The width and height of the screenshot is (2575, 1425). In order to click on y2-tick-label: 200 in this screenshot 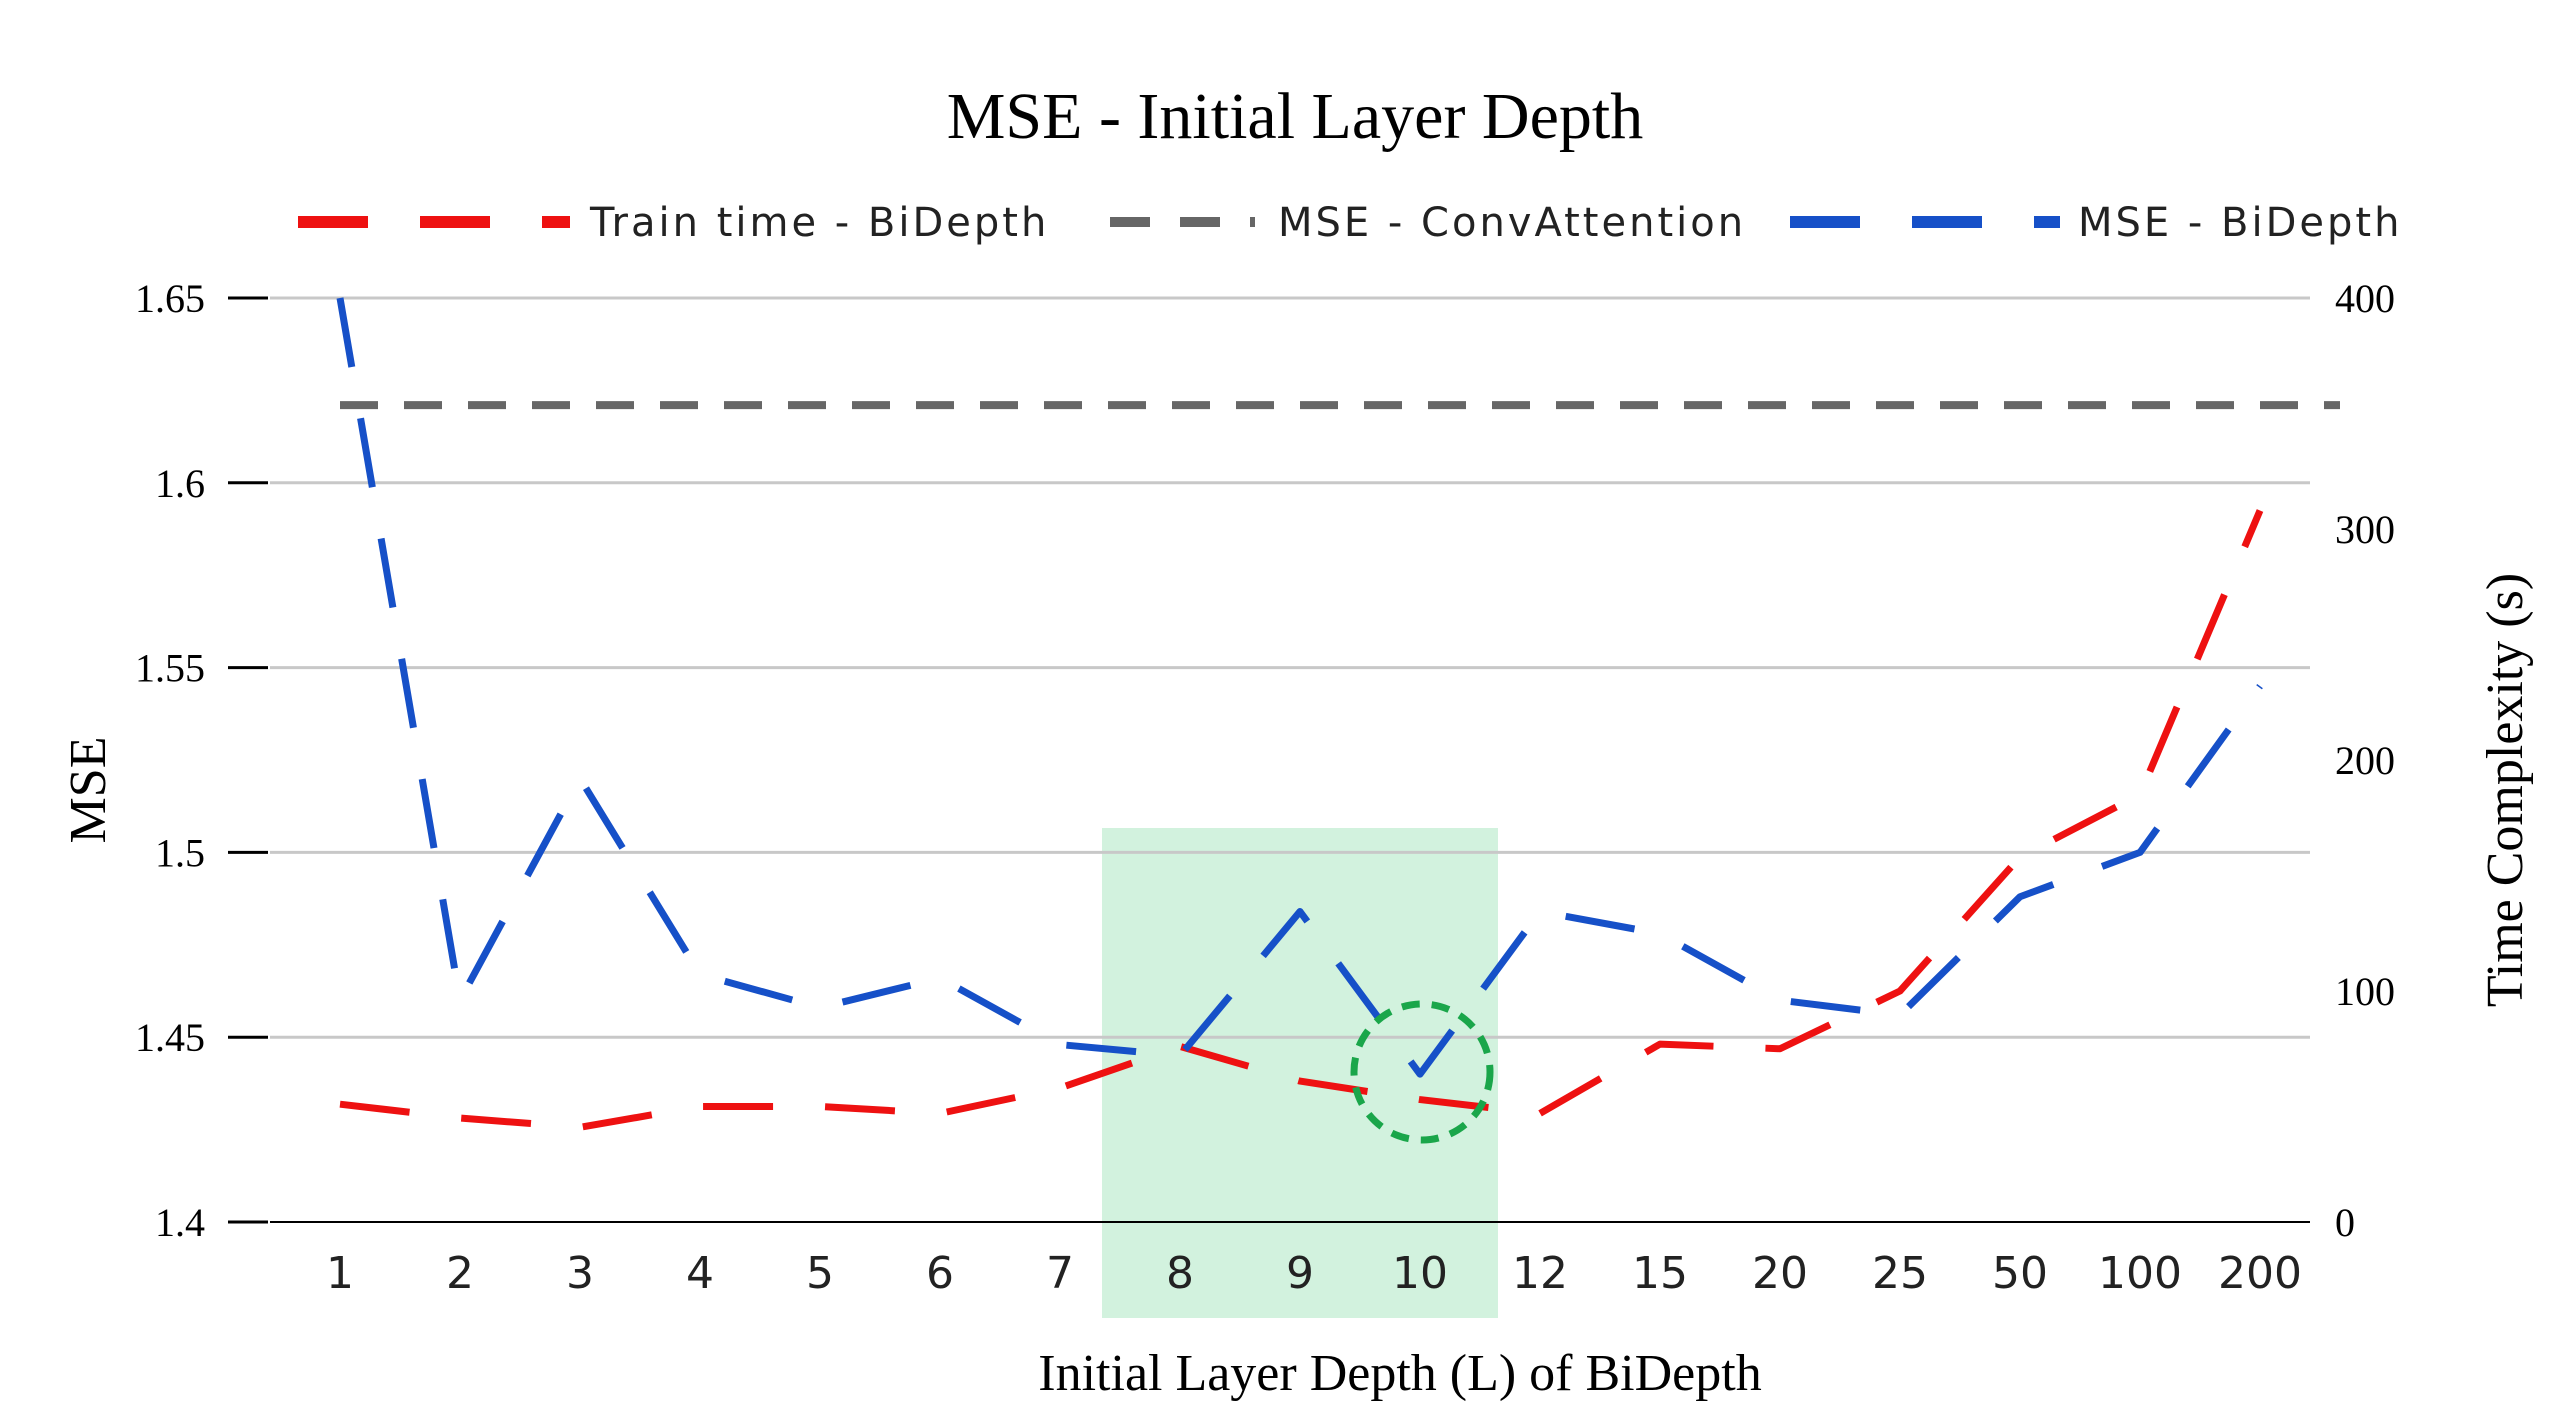, I will do `click(2365, 760)`.